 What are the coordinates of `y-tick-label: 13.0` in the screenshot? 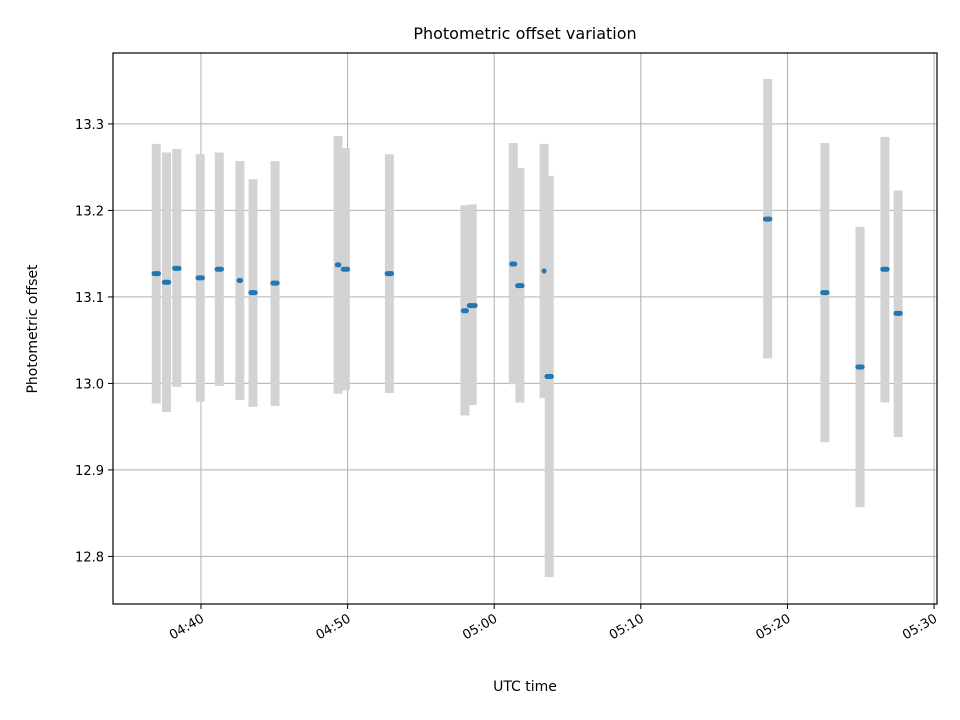 It's located at (89, 384).